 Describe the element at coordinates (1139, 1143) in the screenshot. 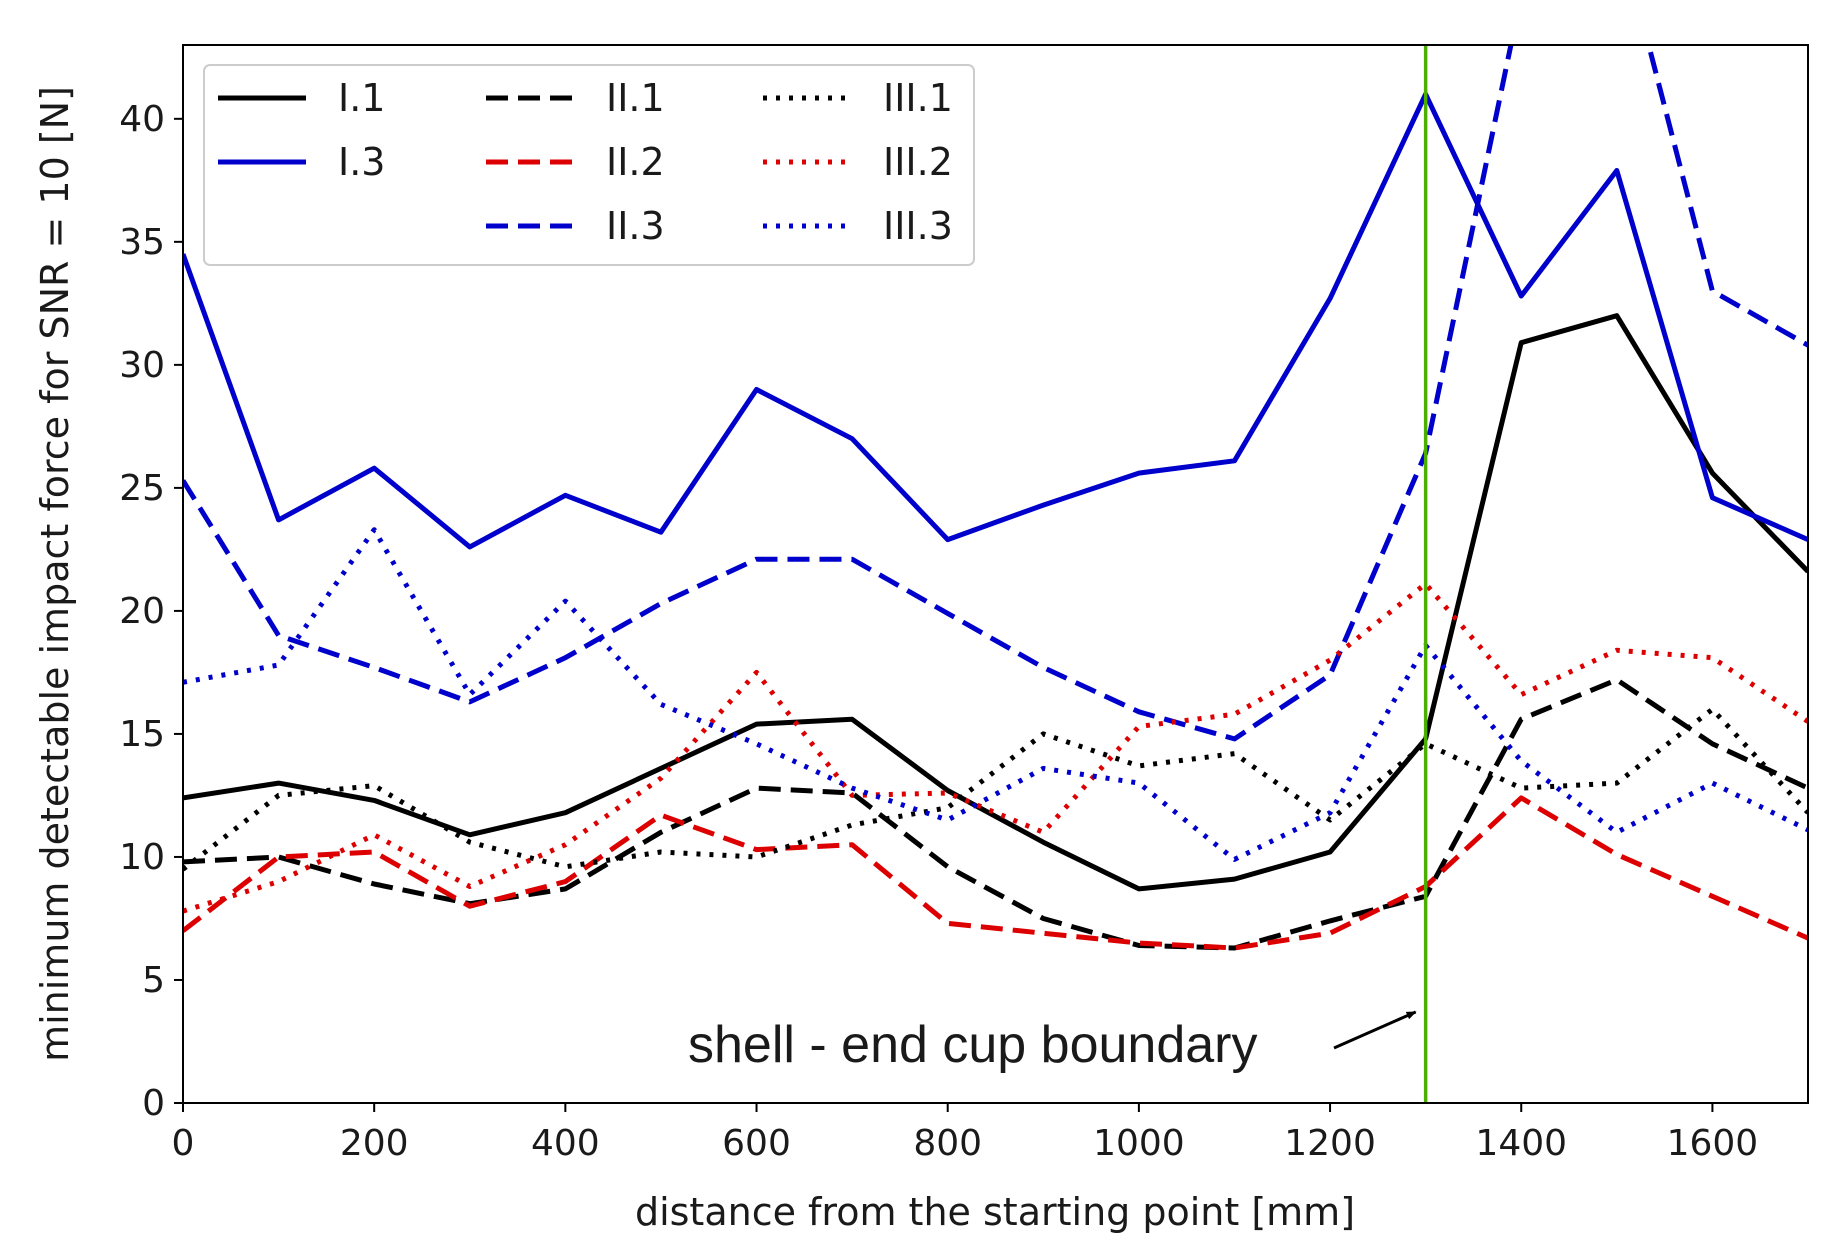

I see `x-tick-label: 1000` at that location.